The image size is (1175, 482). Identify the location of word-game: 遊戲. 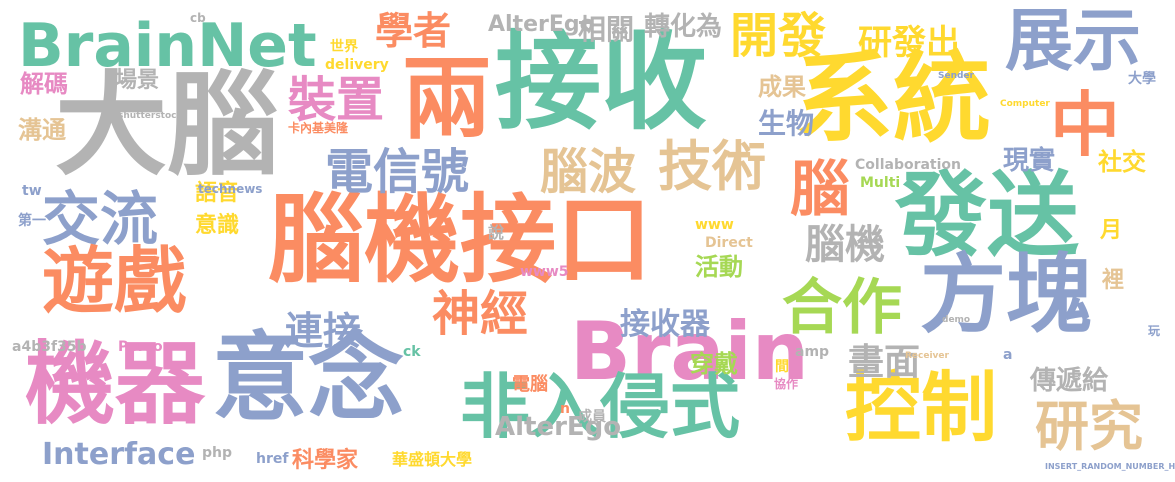
(114, 281).